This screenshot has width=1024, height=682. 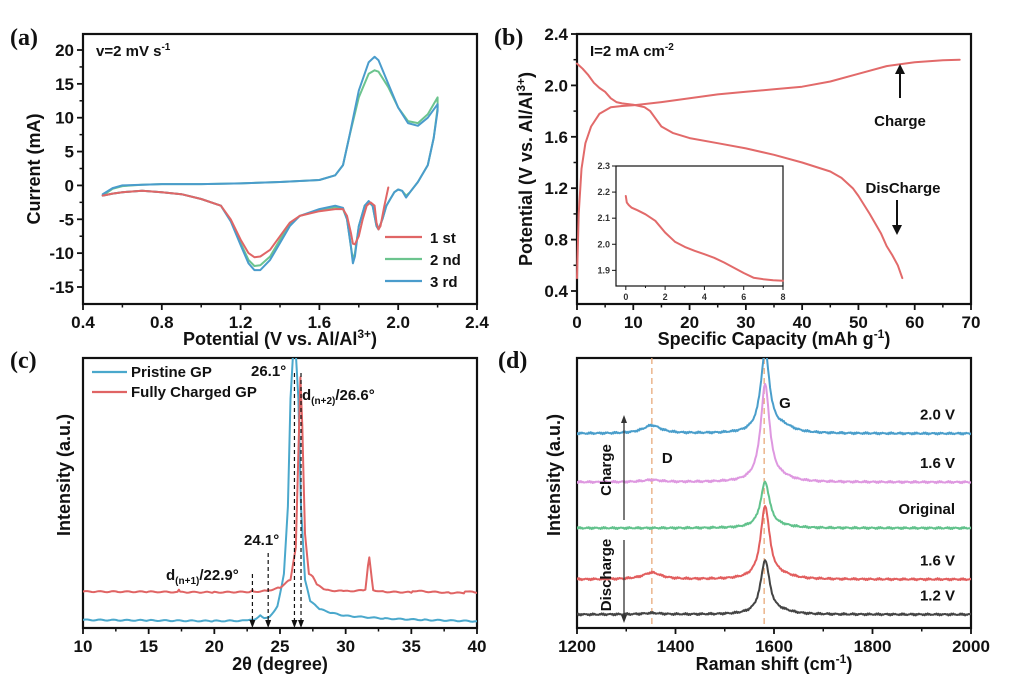 What do you see at coordinates (24, 38) in the screenshot?
I see `panel-a-label: (a)` at bounding box center [24, 38].